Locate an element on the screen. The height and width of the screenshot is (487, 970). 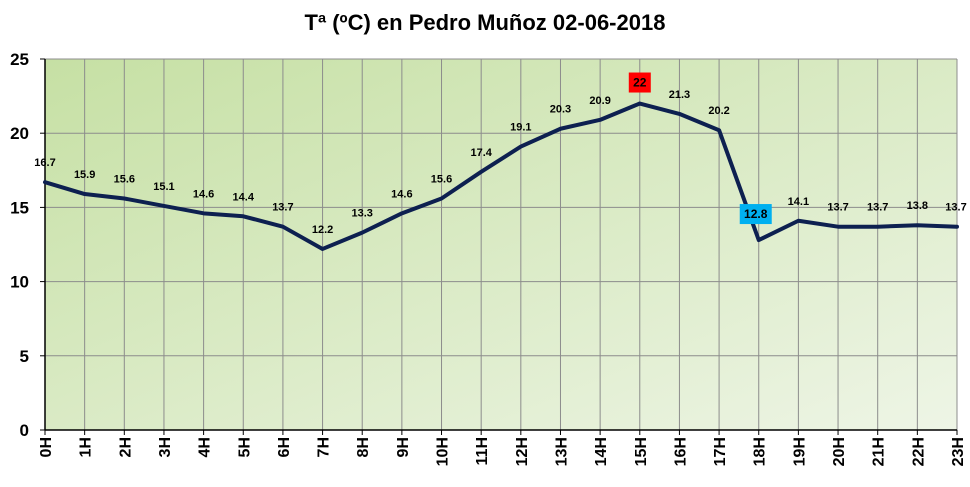
x-tick-label: 17H is located at coordinates (720, 451).